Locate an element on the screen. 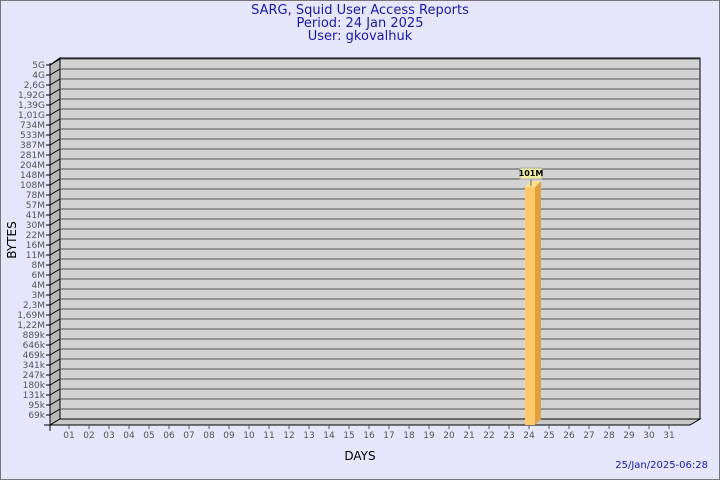 Image resolution: width=720 pixels, height=480 pixels. y-tick-label: 41M is located at coordinates (35, 216).